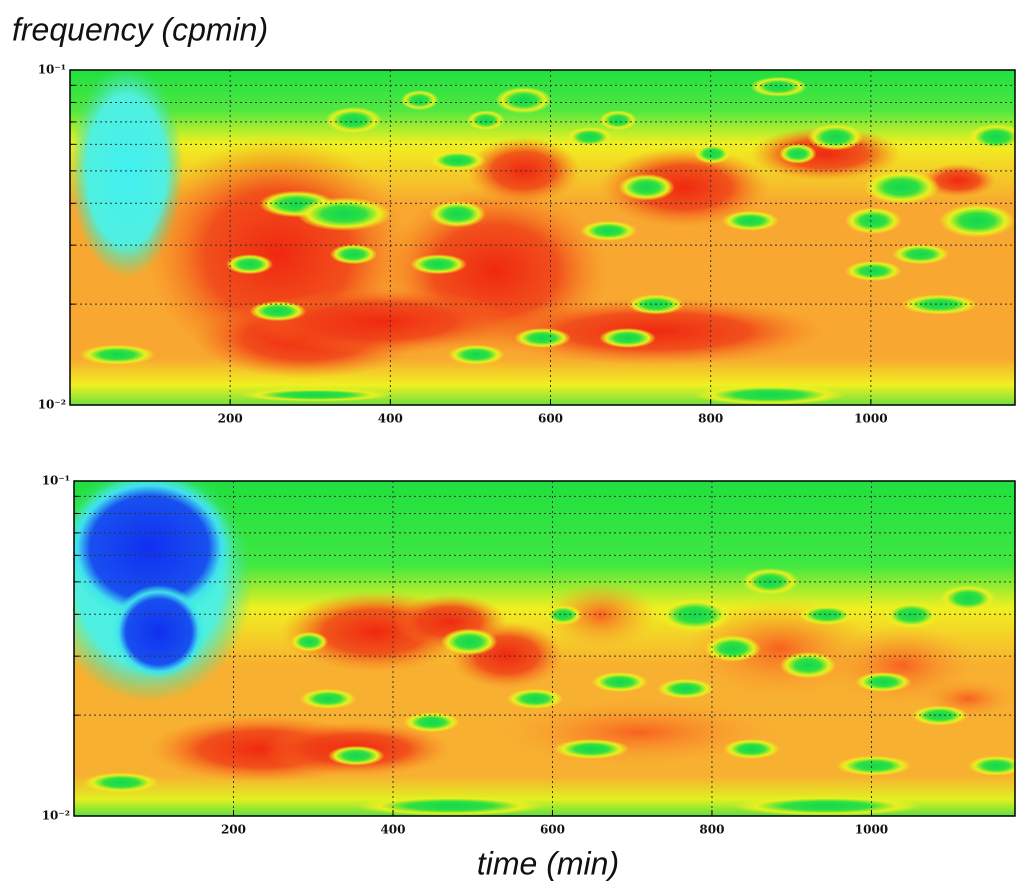 The image size is (1019, 884). I want to click on x-axis-label: time (min), so click(548, 863).